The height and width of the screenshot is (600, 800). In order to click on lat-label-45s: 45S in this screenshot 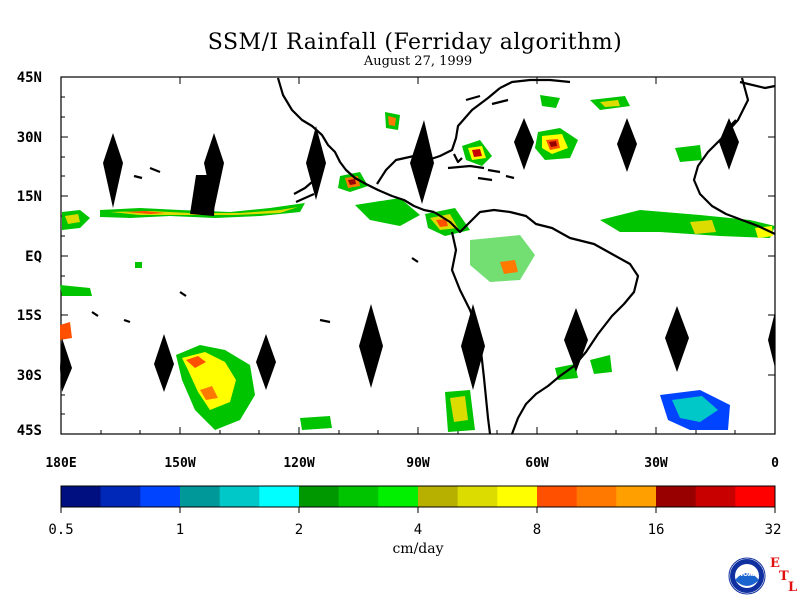, I will do `click(29, 431)`.